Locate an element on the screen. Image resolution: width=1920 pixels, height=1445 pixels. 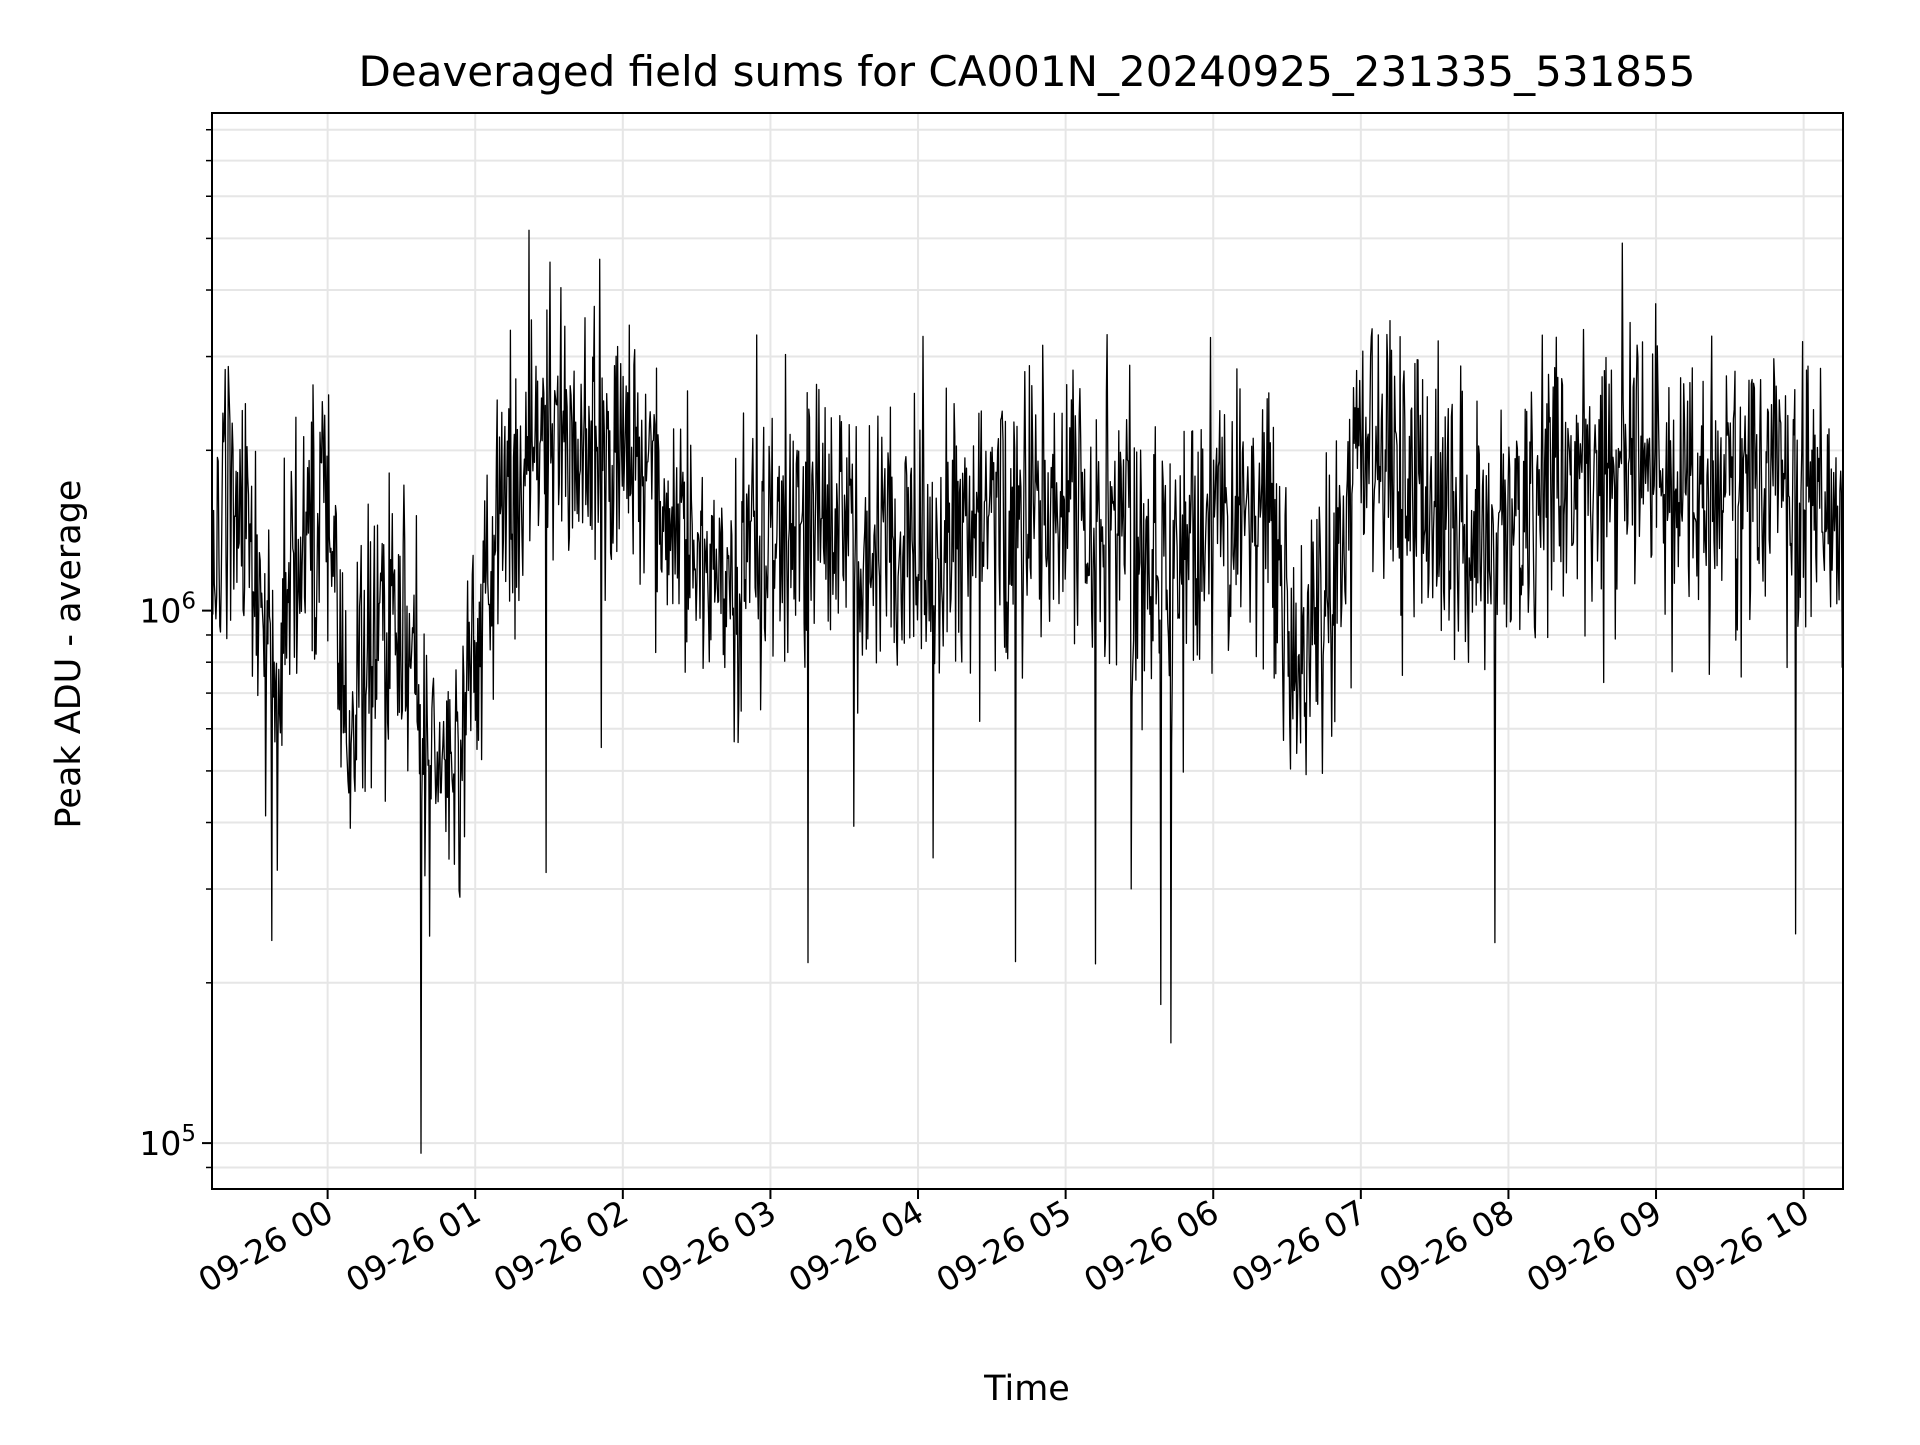
y-tick-label: 105 is located at coordinates (167, 1142).